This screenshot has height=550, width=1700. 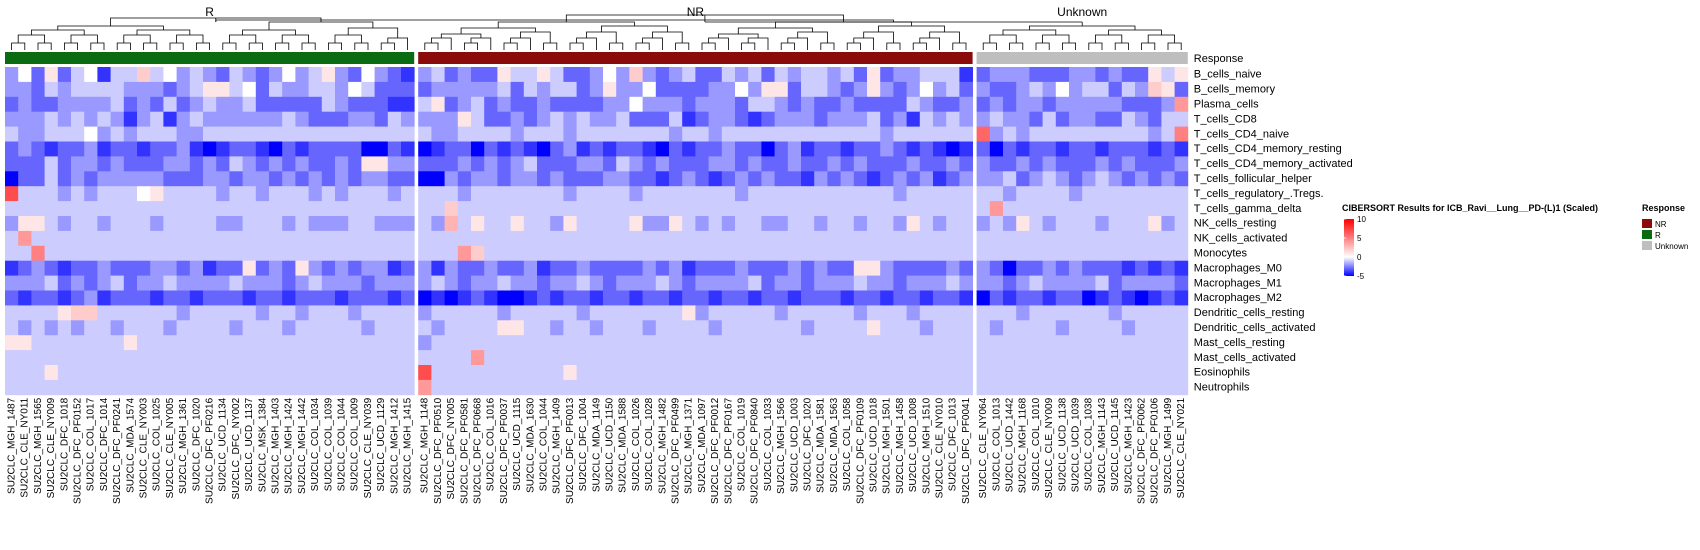 I want to click on row-label: T_cells_CD8, so click(x=1225, y=119).